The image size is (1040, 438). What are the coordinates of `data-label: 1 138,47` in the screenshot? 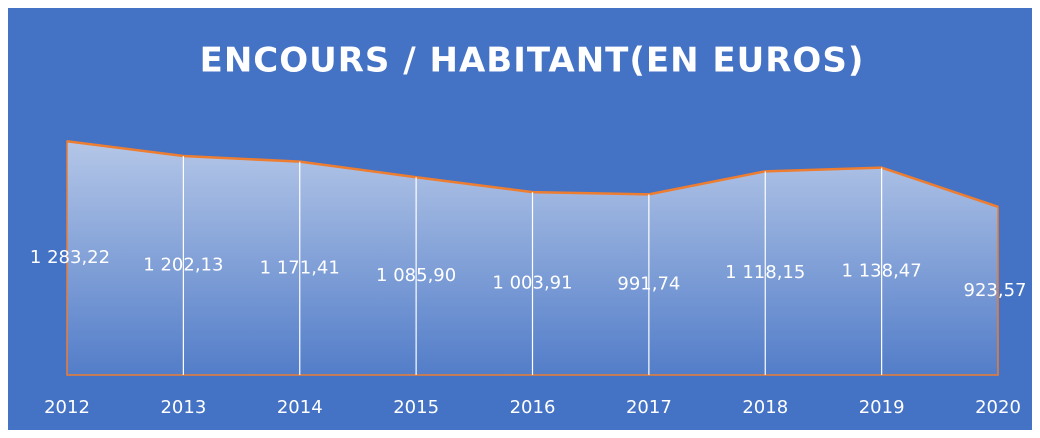 It's located at (882, 270).